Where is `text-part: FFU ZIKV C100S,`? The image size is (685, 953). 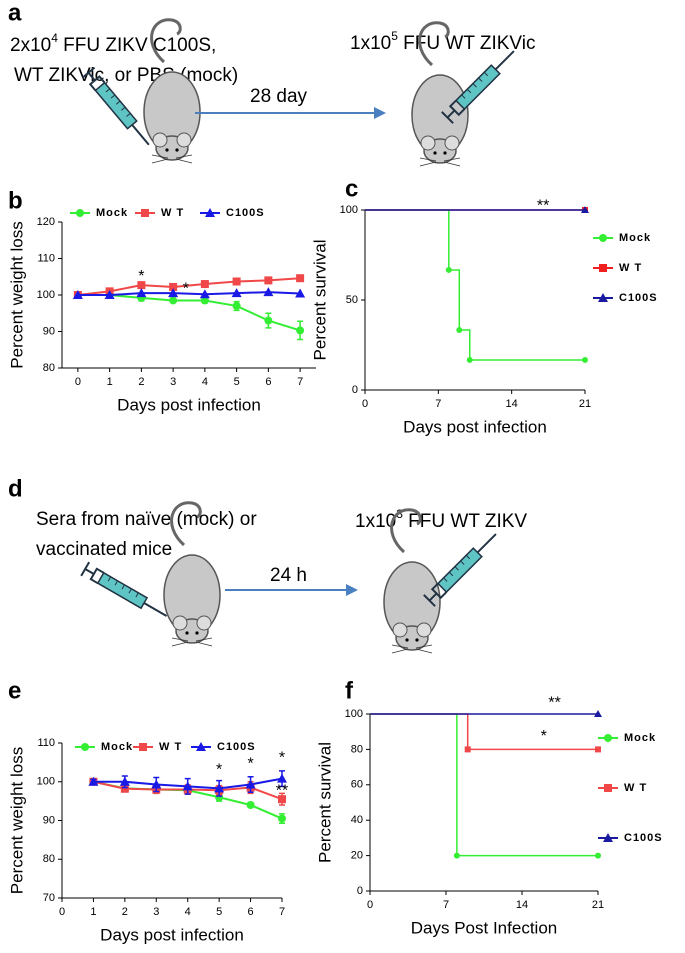
text-part: FFU ZIKV C100S, is located at coordinates (137, 45).